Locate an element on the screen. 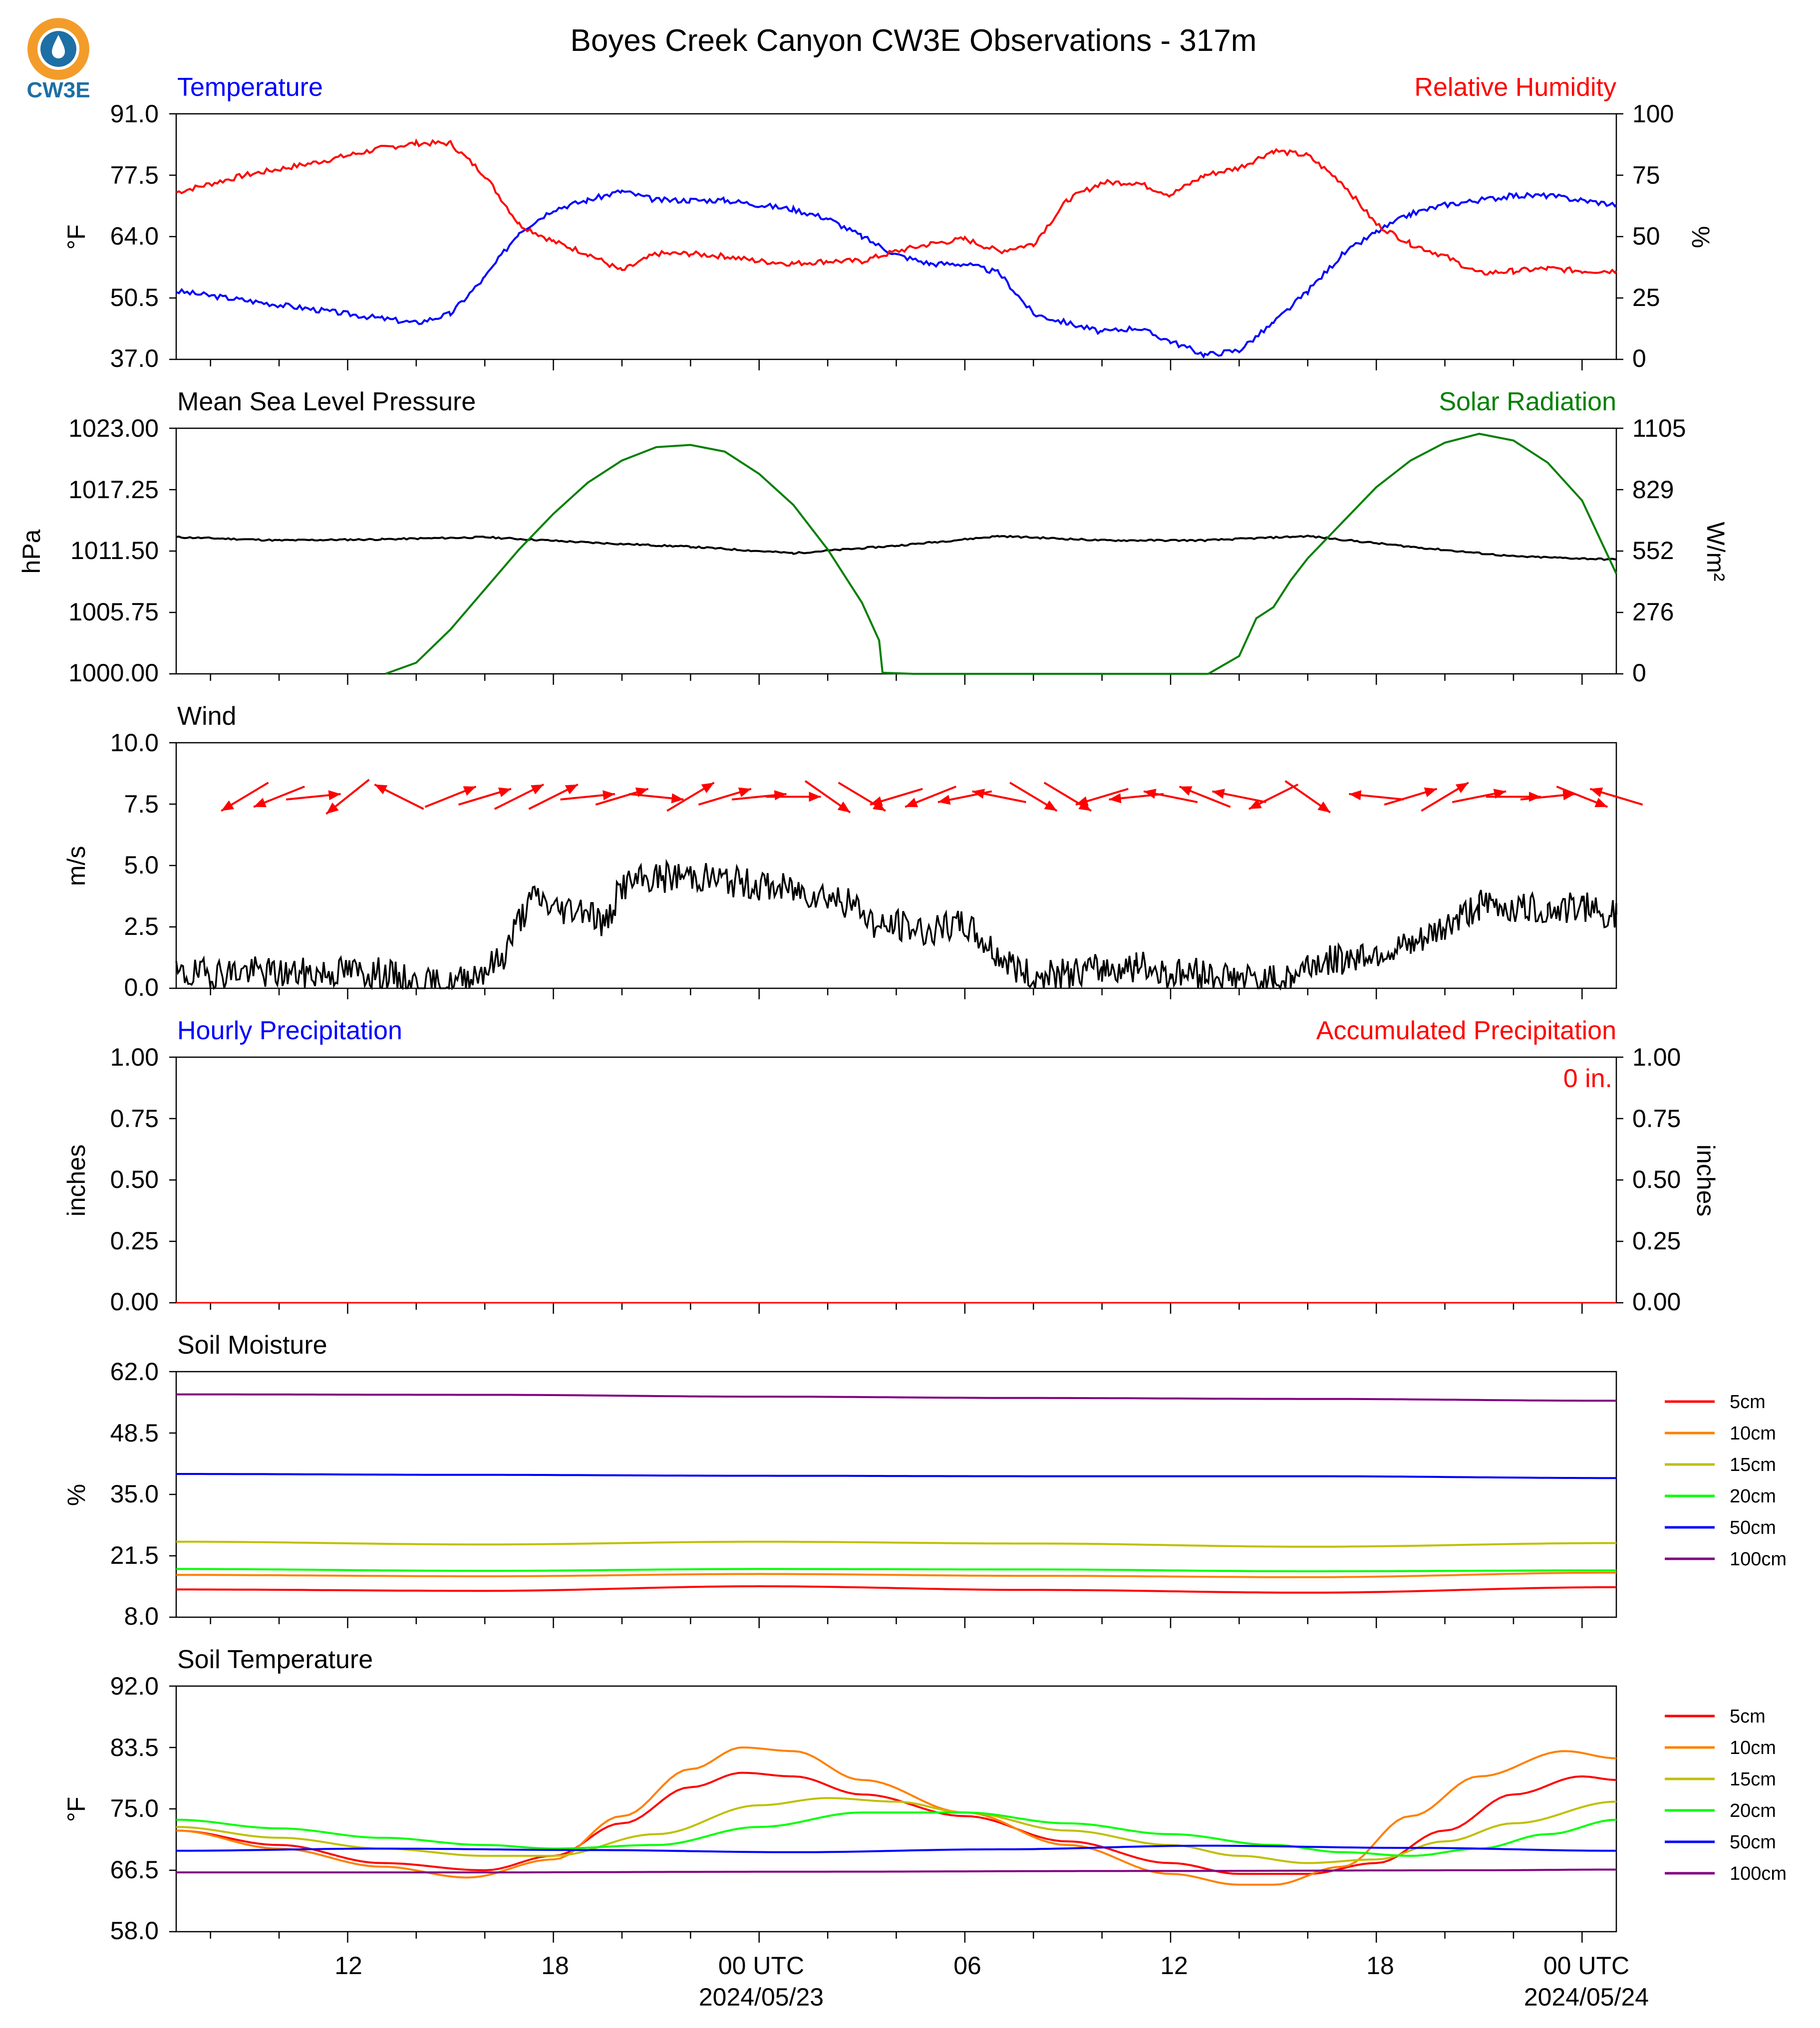 The height and width of the screenshot is (2028, 1820). precip-tick: 0.00 is located at coordinates (1656, 1302).